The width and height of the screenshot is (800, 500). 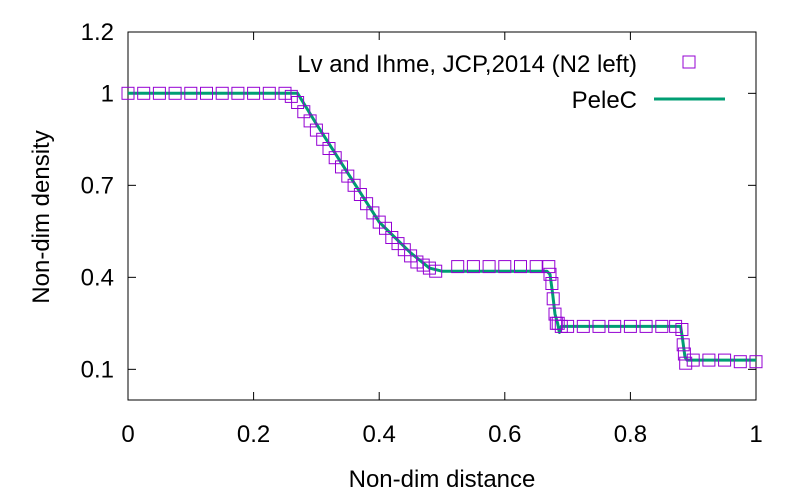 What do you see at coordinates (755, 434) in the screenshot?
I see `x-tick-label: 1` at bounding box center [755, 434].